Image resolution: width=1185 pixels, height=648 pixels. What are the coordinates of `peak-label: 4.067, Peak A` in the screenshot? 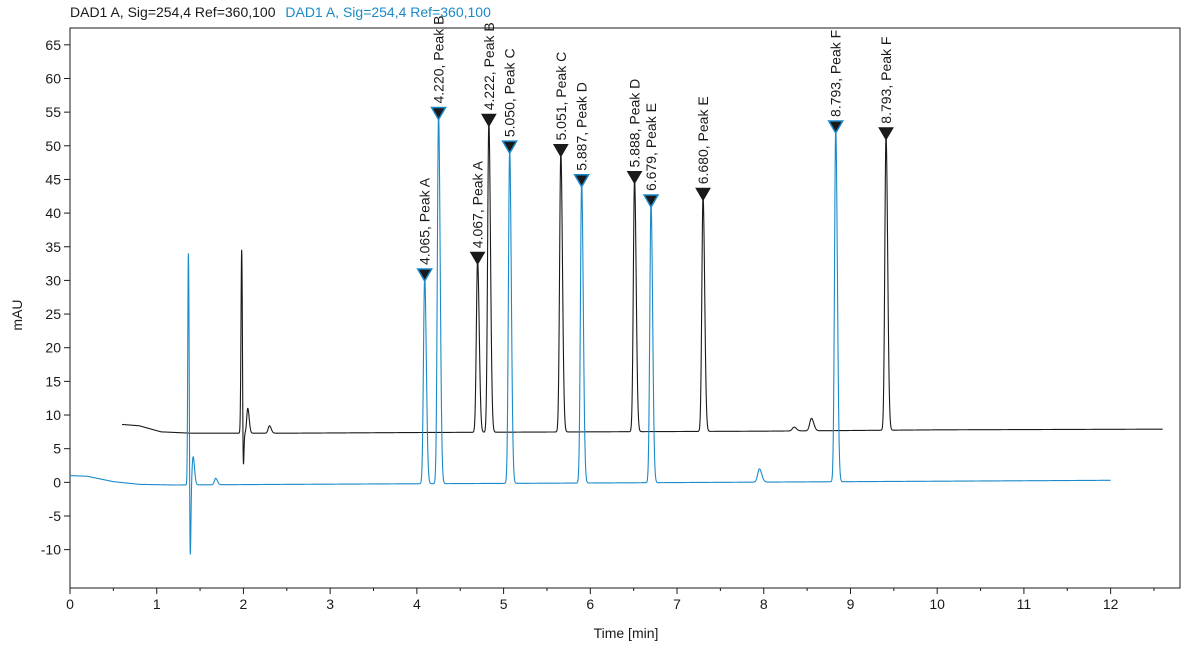 It's located at (478, 204).